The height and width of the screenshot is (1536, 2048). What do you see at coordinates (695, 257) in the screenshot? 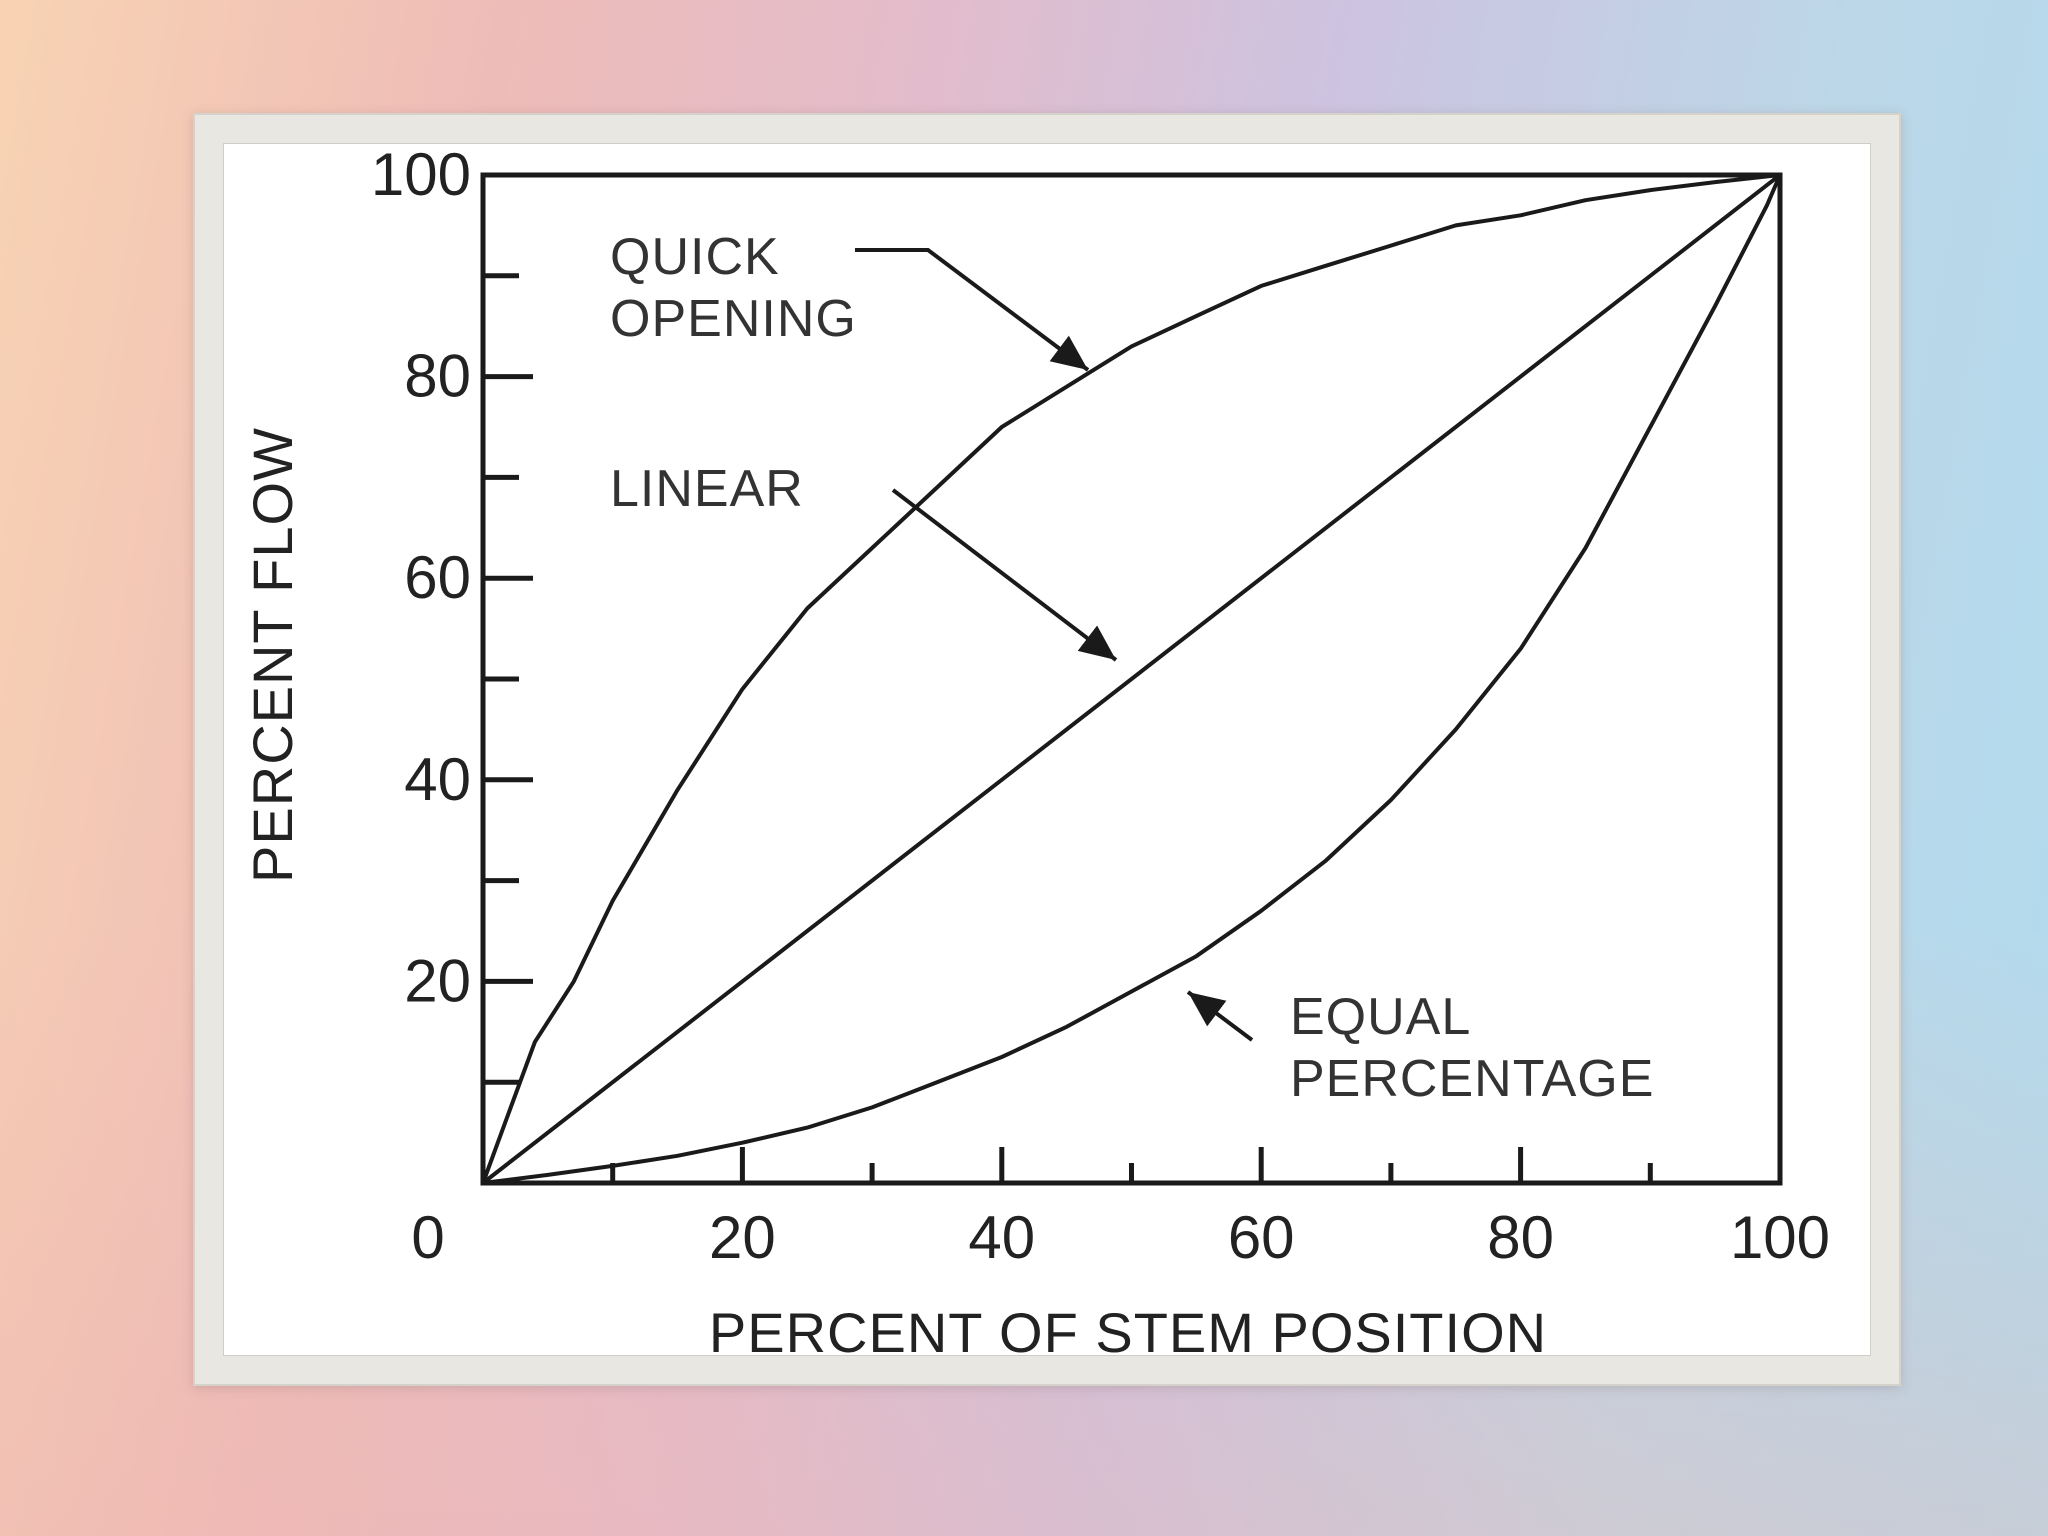
I see `annotation-quick-opening-line1: QUICK` at bounding box center [695, 257].